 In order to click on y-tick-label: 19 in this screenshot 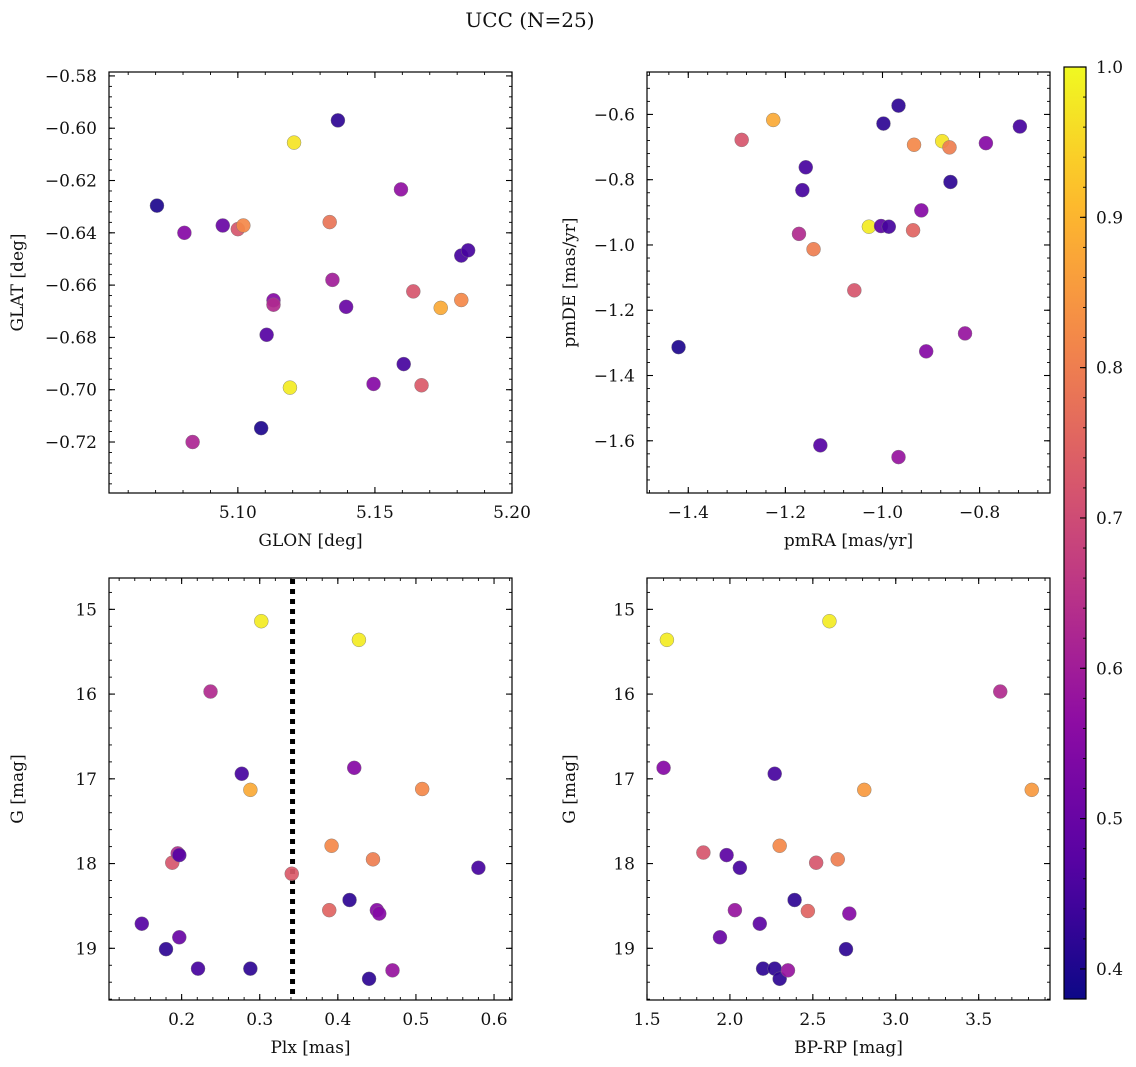, I will do `click(624, 949)`.